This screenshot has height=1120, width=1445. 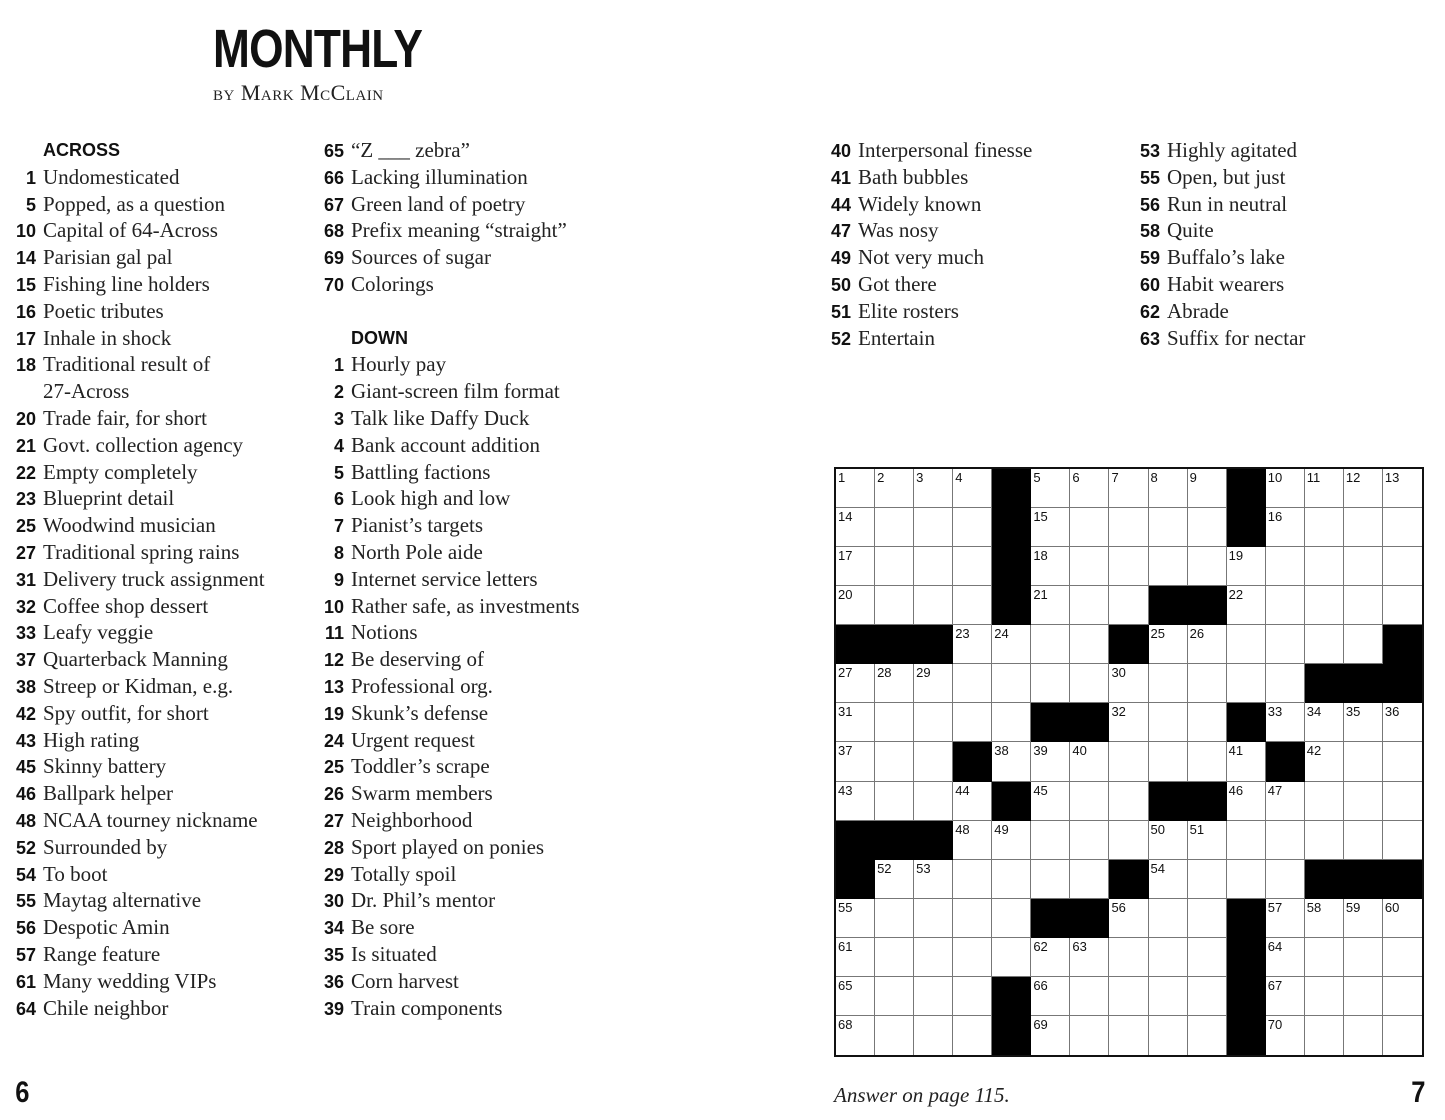 What do you see at coordinates (1051, 489) in the screenshot?
I see `grid-cell: 5` at bounding box center [1051, 489].